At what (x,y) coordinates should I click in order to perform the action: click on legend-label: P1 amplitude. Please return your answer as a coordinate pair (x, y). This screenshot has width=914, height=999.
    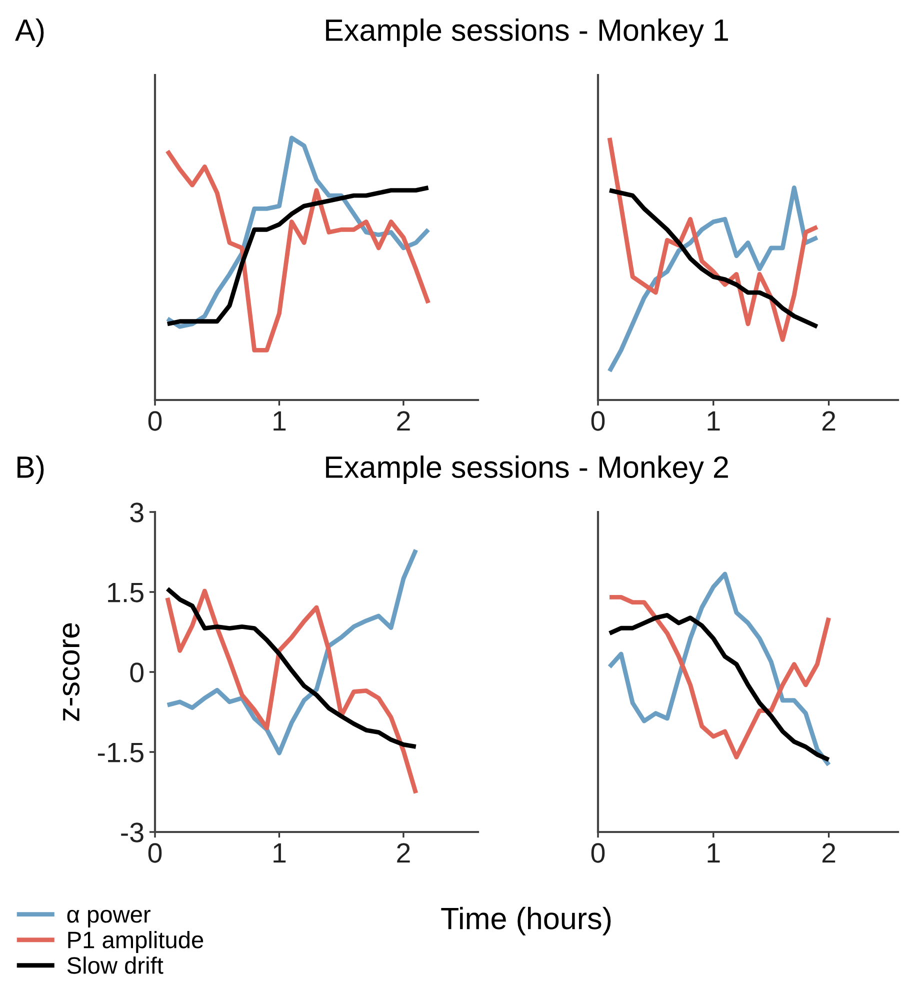
    Looking at the image, I should click on (136, 942).